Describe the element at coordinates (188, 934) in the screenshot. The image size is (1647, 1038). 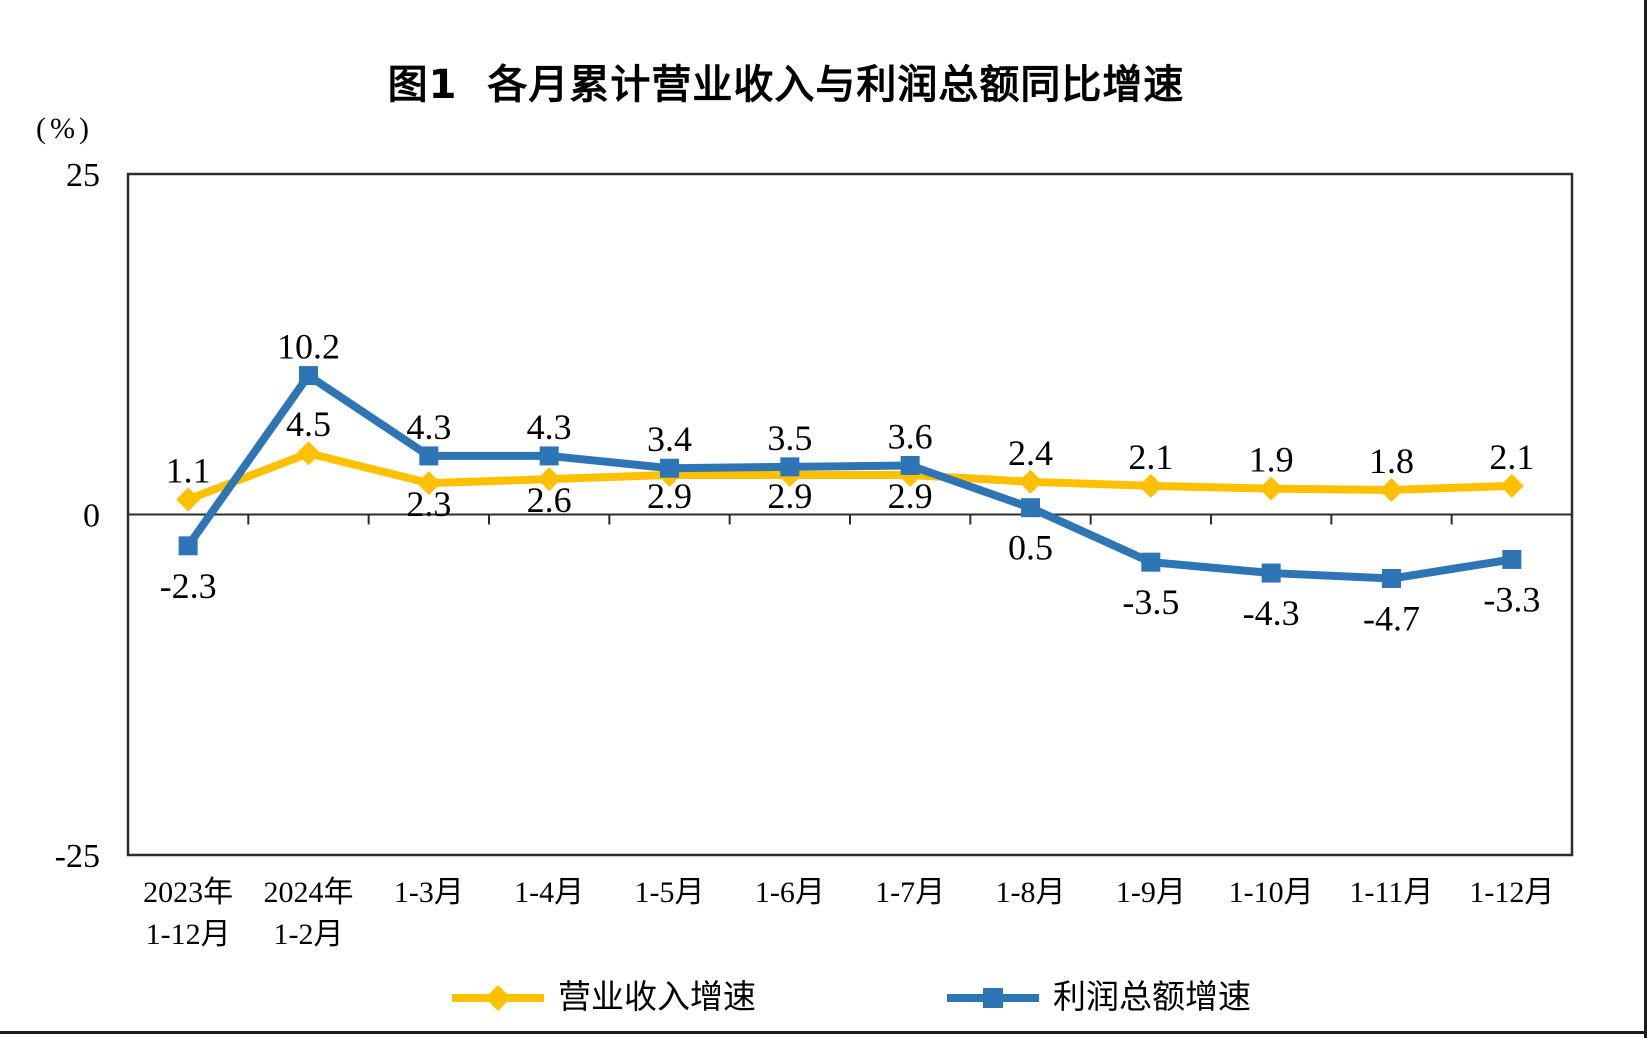
I see `x-tick-label-line2: 1-12月` at that location.